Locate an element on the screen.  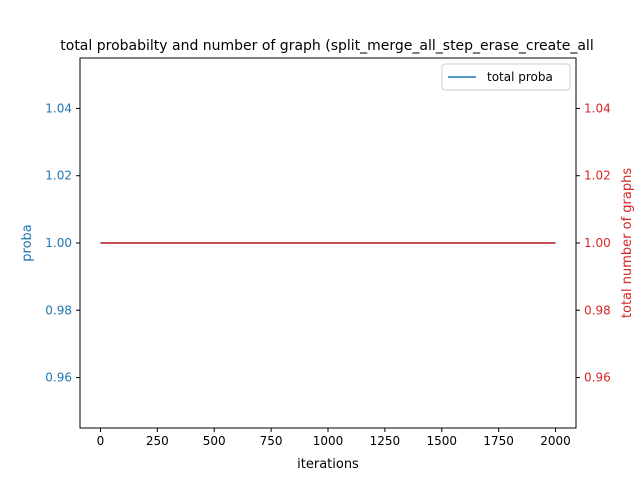
x-tick-label: 1500 is located at coordinates (441, 441).